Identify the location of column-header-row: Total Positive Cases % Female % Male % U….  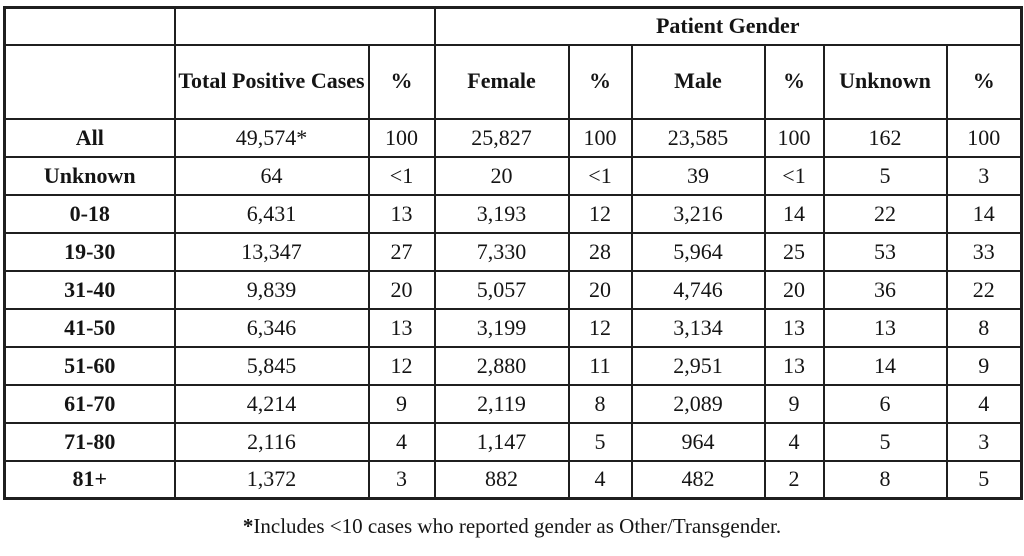
(513, 81).